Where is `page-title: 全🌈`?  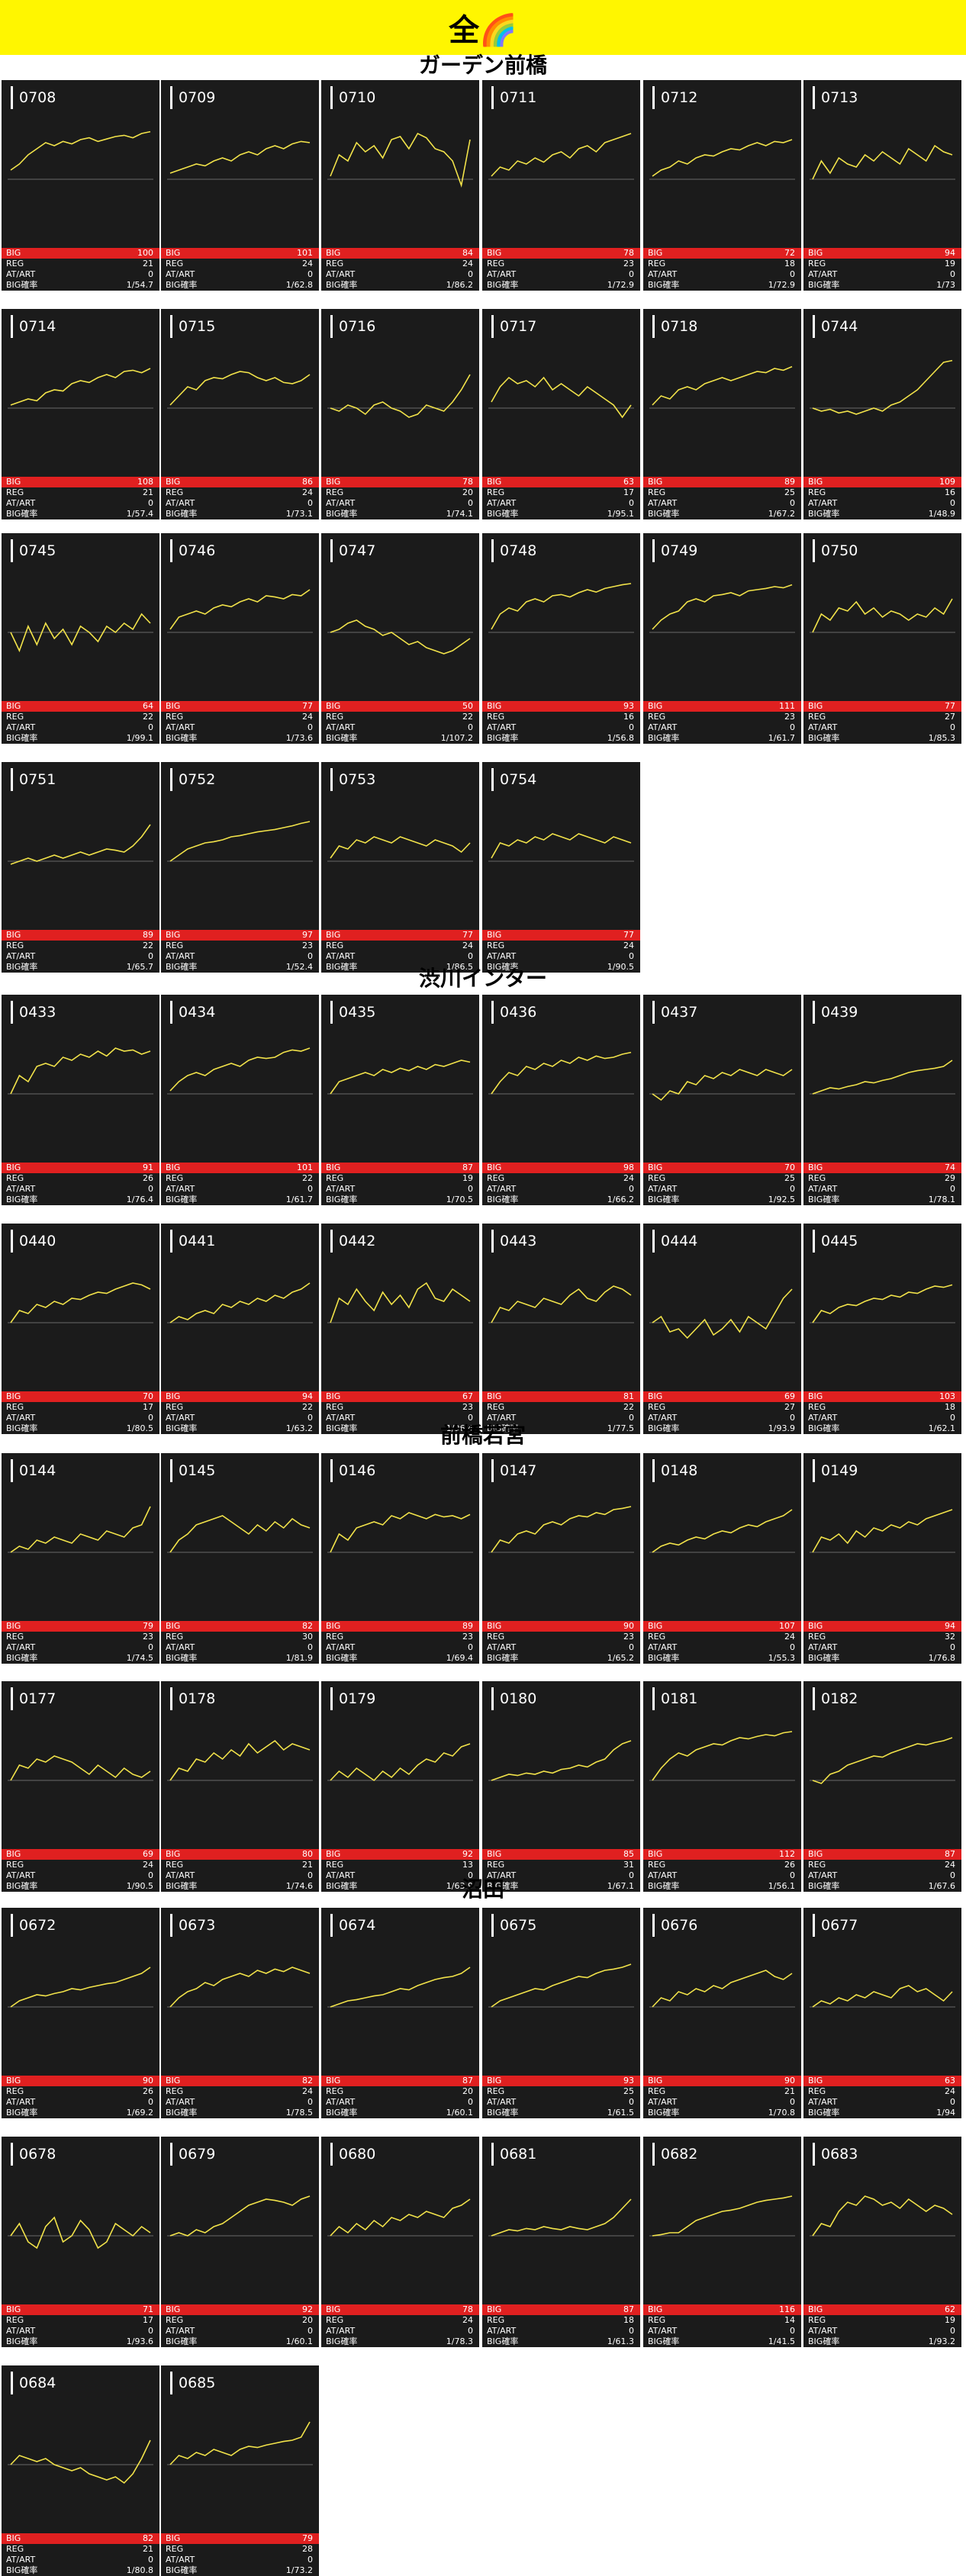
page-title: 全🌈 is located at coordinates (483, 27).